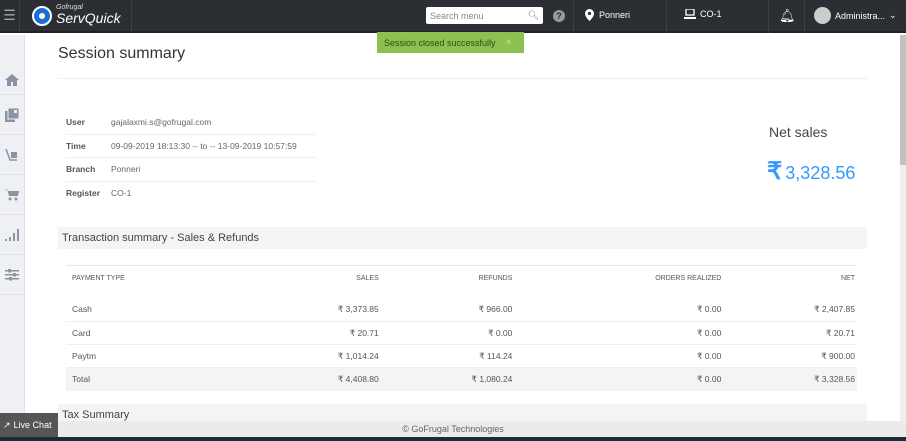 The height and width of the screenshot is (441, 906). What do you see at coordinates (157, 356) in the screenshot?
I see `table-cell: Paytm` at bounding box center [157, 356].